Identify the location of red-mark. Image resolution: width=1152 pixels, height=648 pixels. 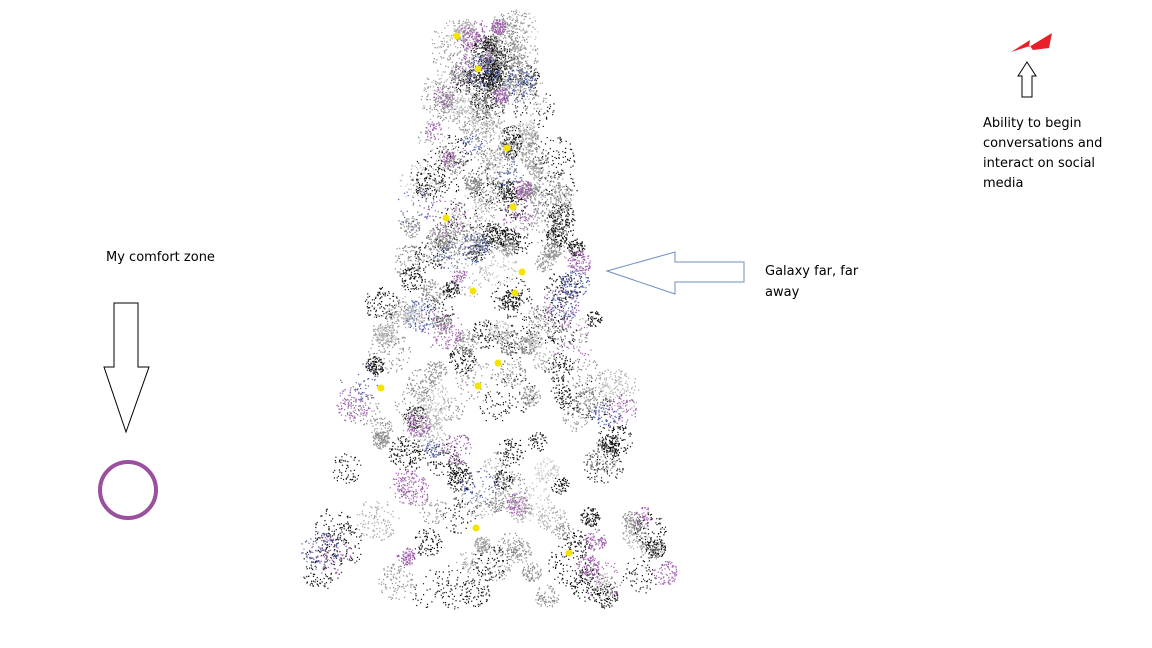
(1031, 42).